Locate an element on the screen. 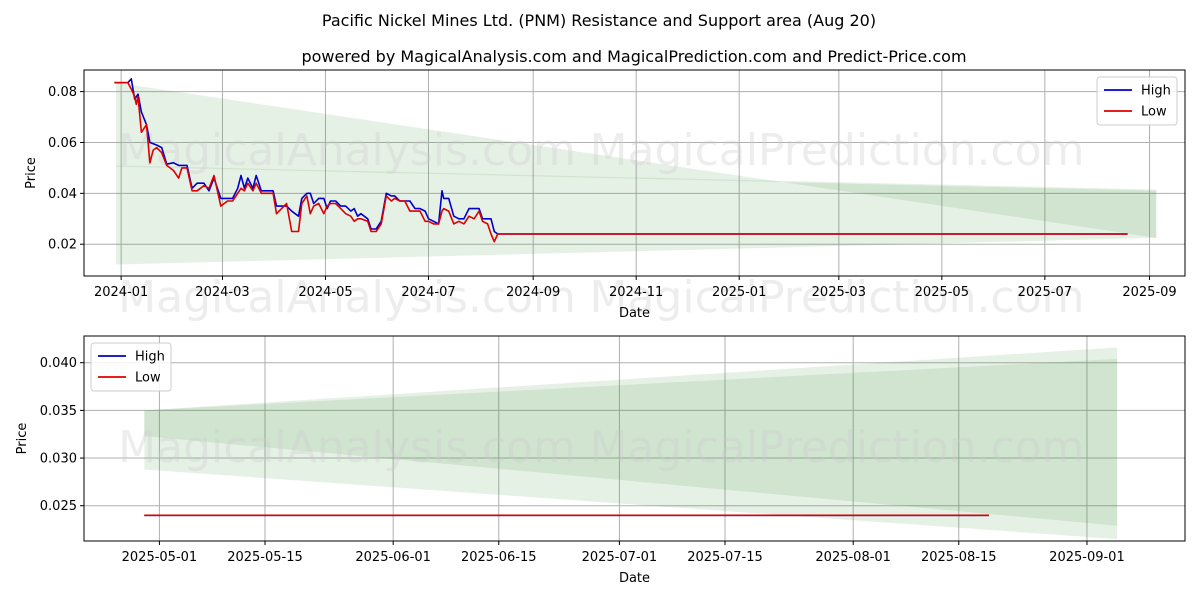  x-tick-label: 2025-01 is located at coordinates (739, 292).